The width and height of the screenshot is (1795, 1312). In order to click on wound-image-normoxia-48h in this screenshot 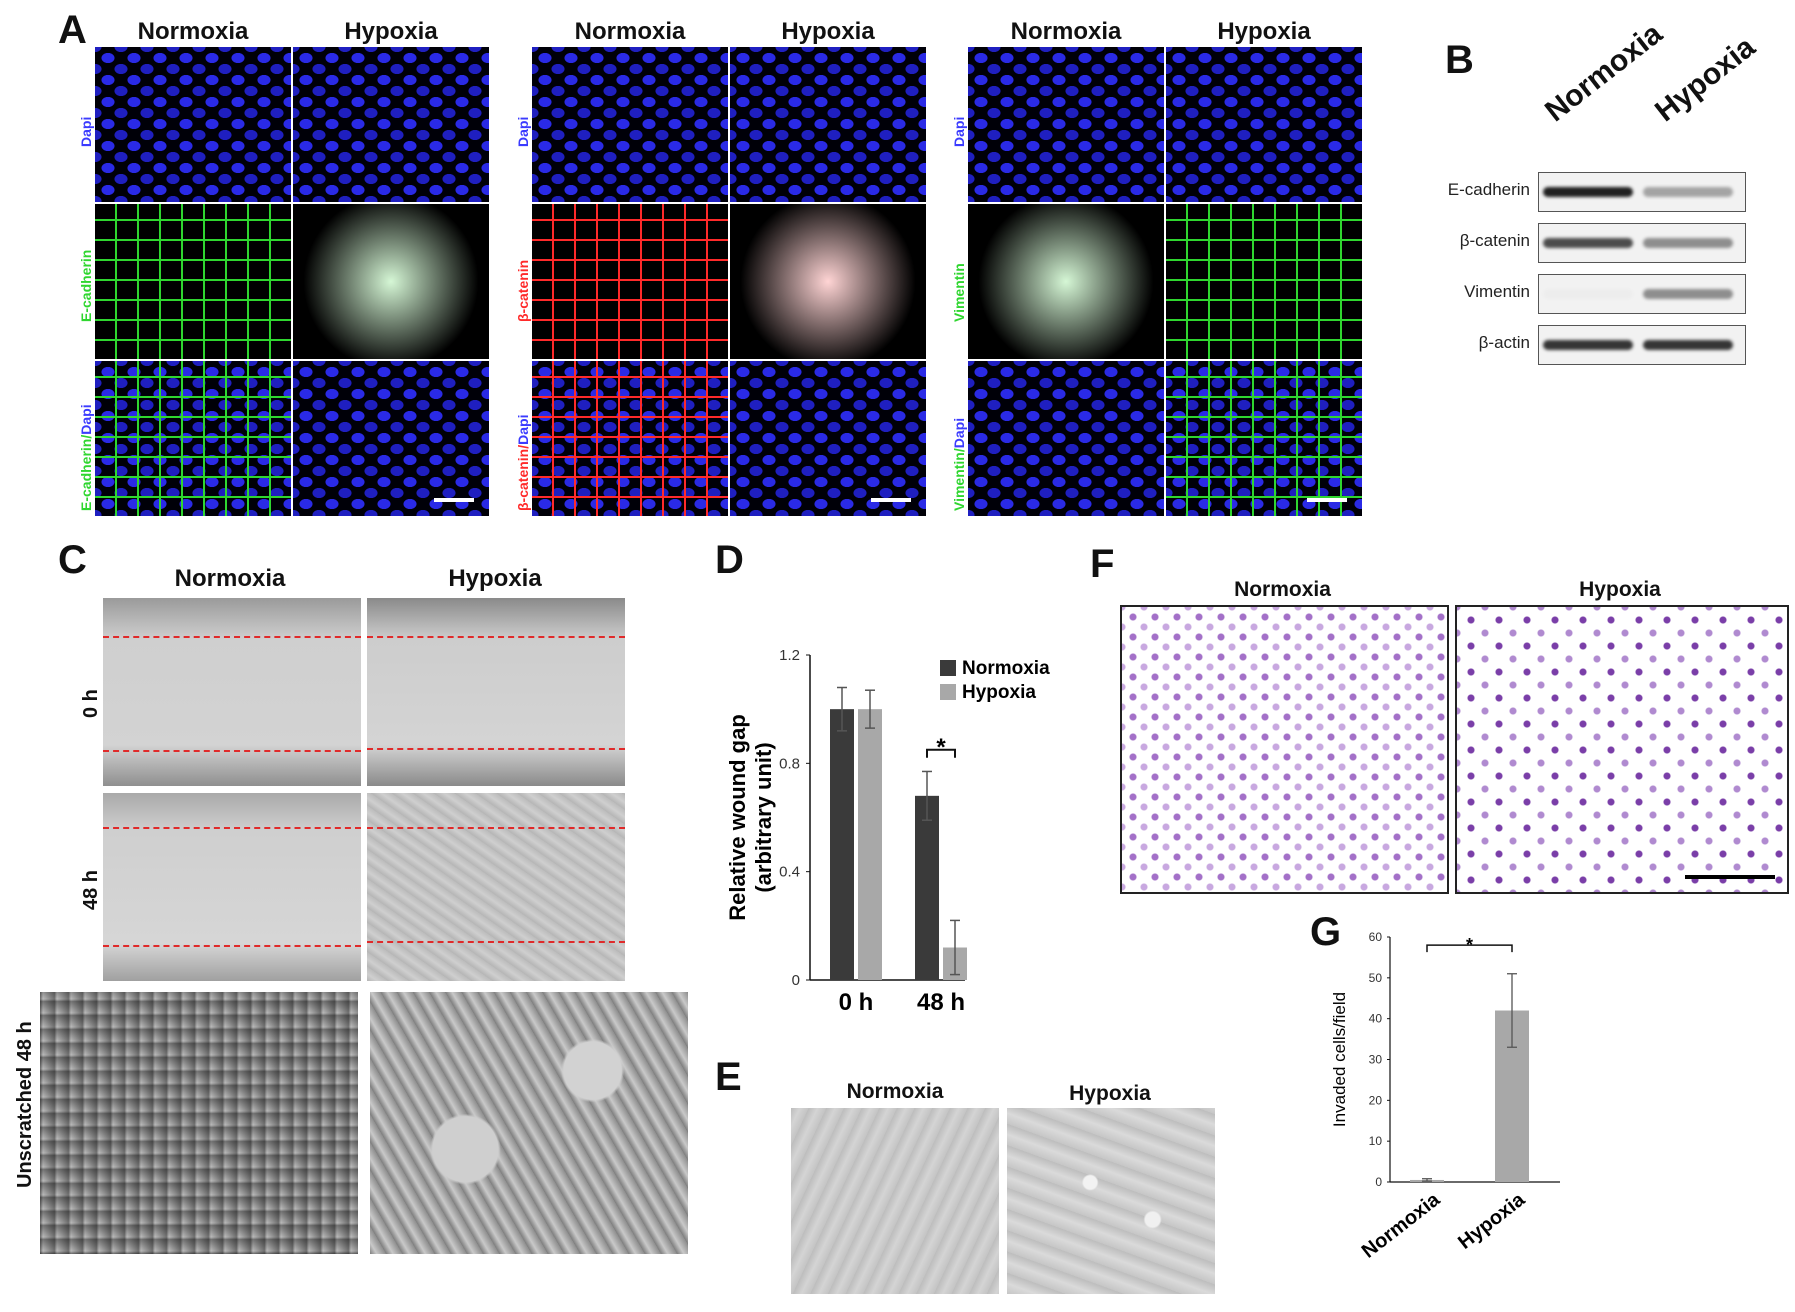, I will do `click(232, 887)`.